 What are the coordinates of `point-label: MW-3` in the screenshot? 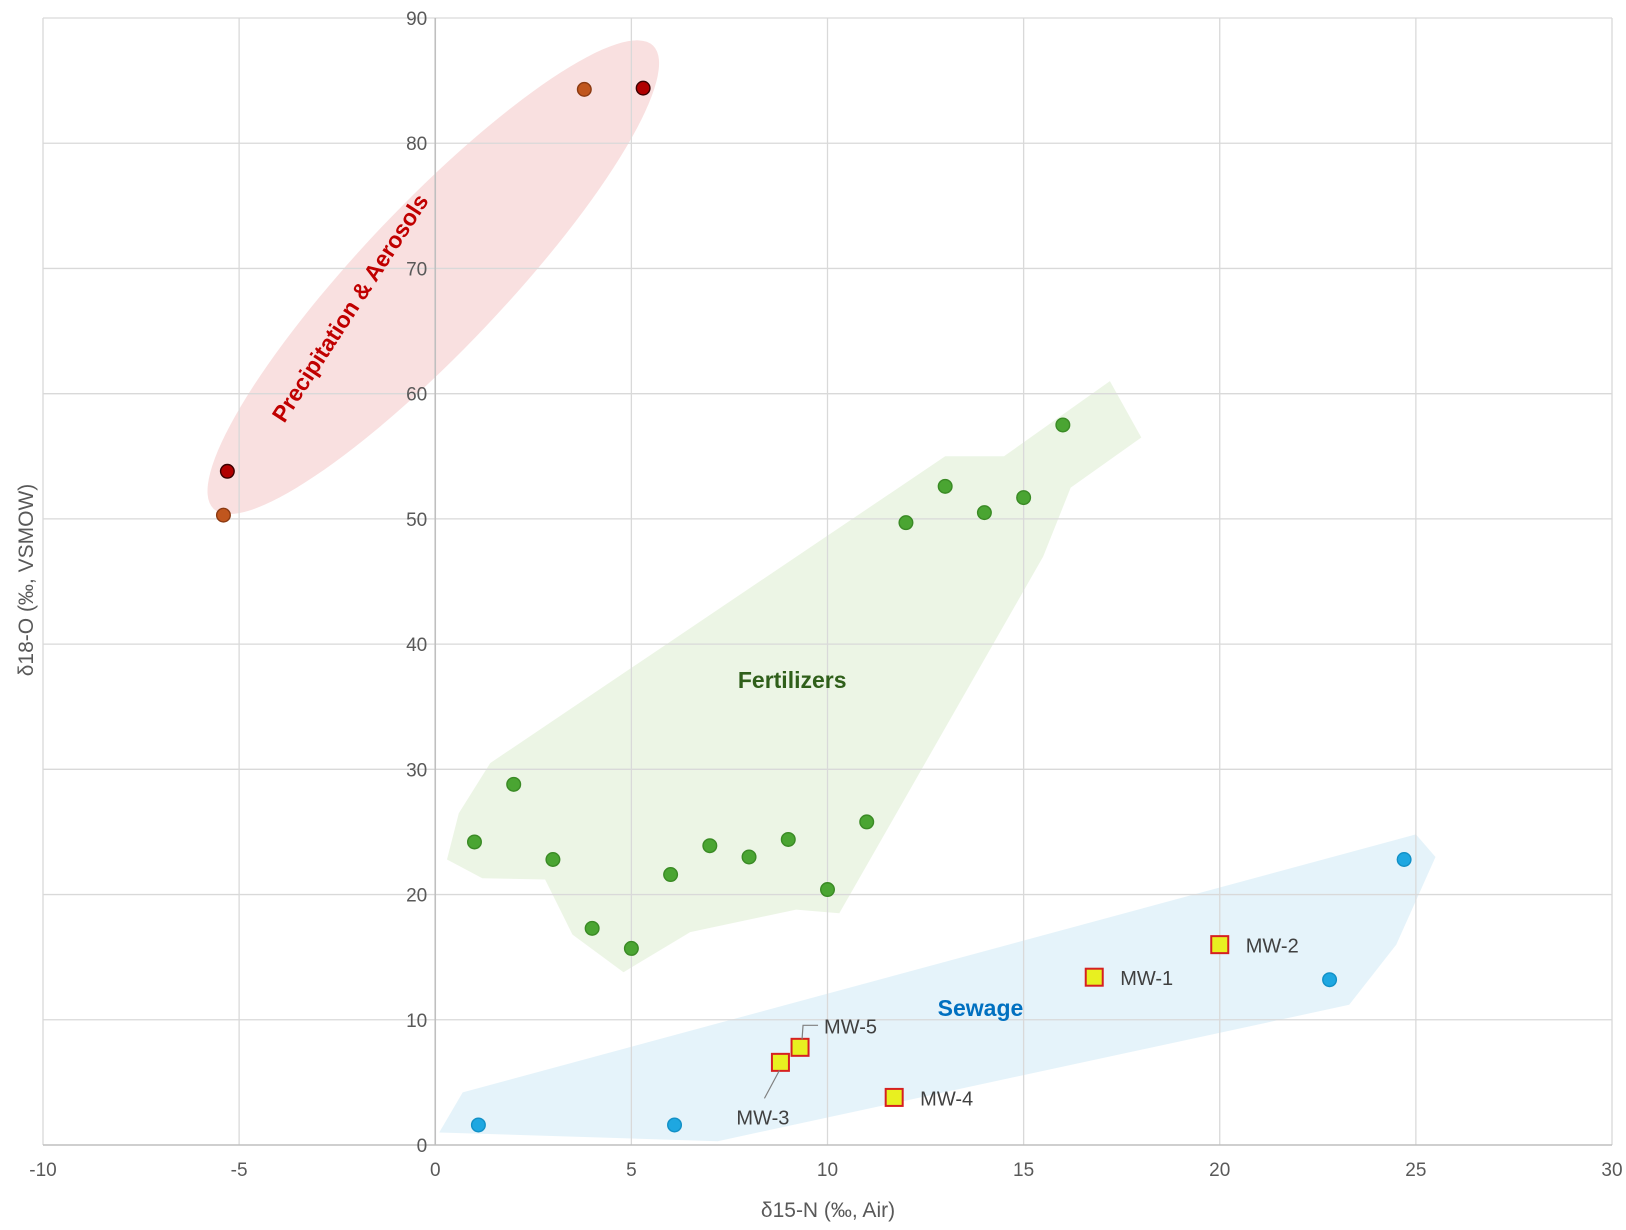 It's located at (762, 1118).